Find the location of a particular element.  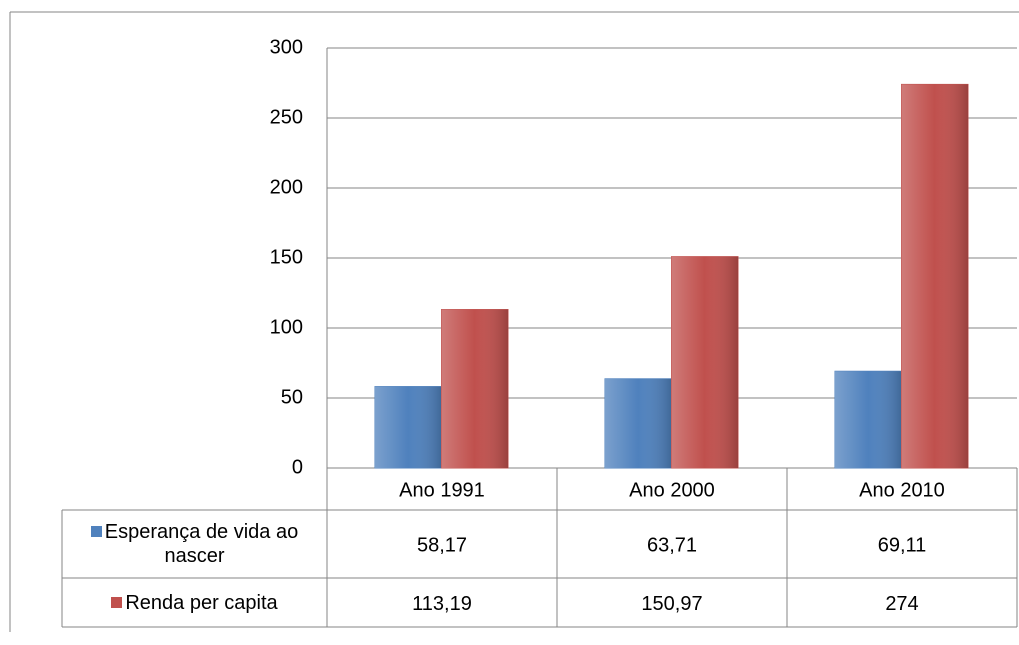

table-value: 113,19 is located at coordinates (442, 604).